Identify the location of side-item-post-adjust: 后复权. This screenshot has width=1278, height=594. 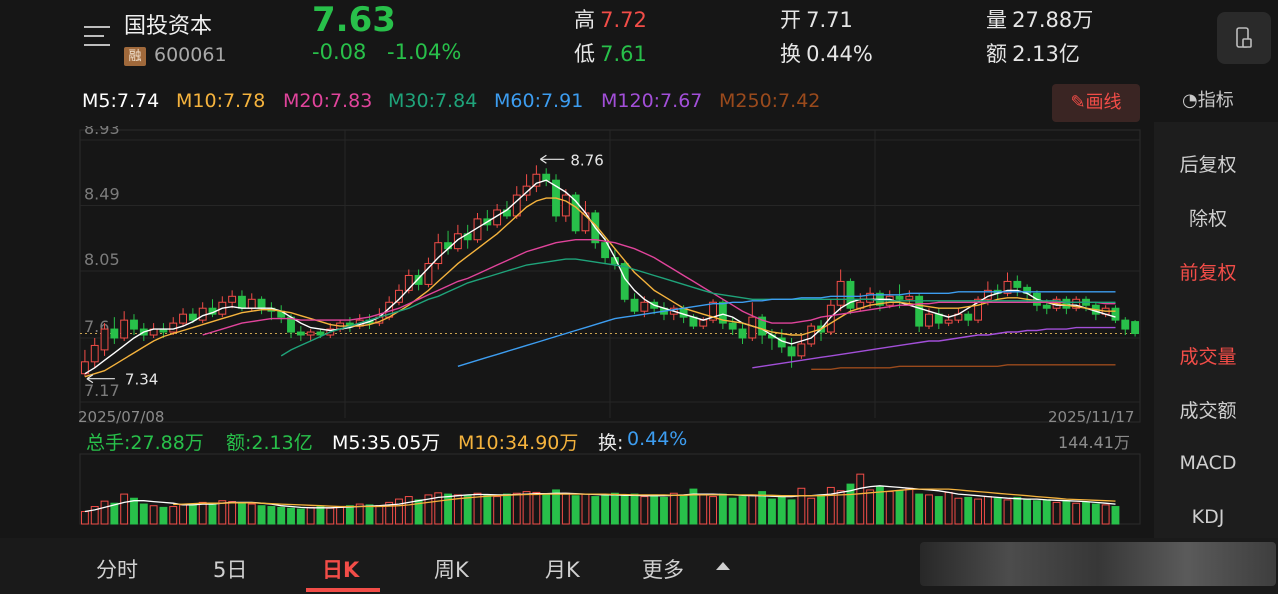
(1208, 165).